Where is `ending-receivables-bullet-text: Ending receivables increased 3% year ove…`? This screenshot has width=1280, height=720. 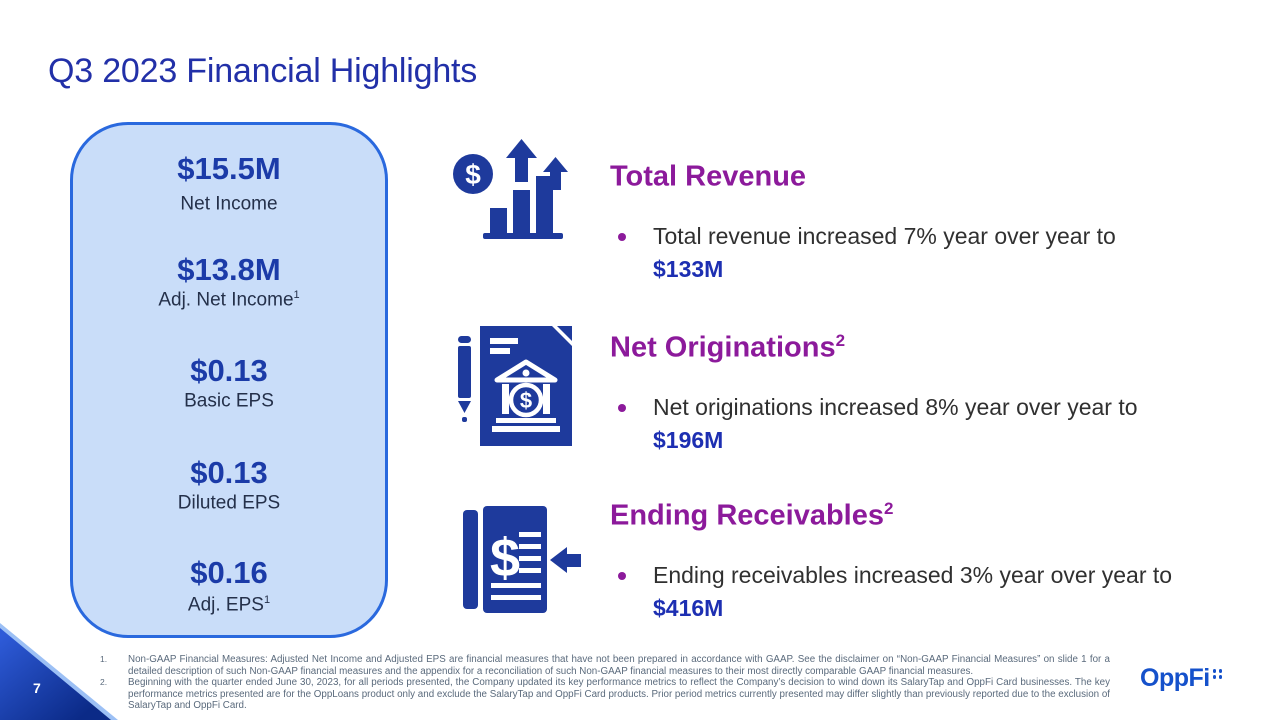 ending-receivables-bullet-text: Ending receivables increased 3% year ove… is located at coordinates (913, 575).